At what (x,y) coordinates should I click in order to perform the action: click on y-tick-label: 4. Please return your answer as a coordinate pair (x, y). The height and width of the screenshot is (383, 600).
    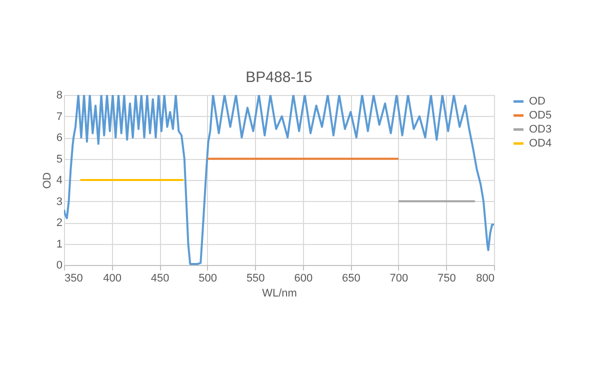
    Looking at the image, I should click on (59, 180).